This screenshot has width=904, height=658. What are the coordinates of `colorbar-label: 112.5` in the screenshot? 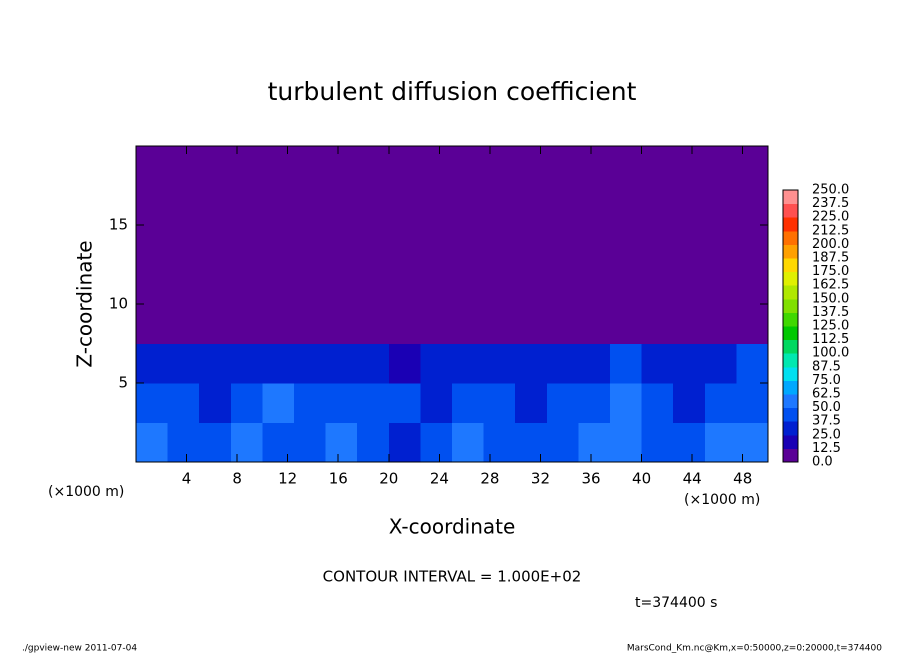 It's located at (830, 339).